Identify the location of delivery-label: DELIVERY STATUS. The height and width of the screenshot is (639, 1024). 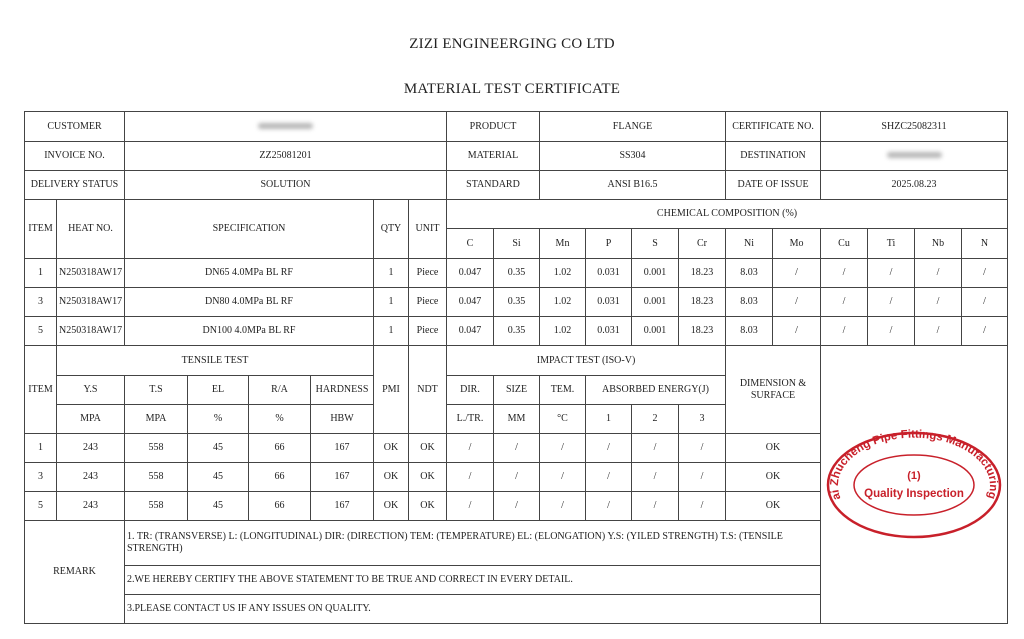
(74, 185).